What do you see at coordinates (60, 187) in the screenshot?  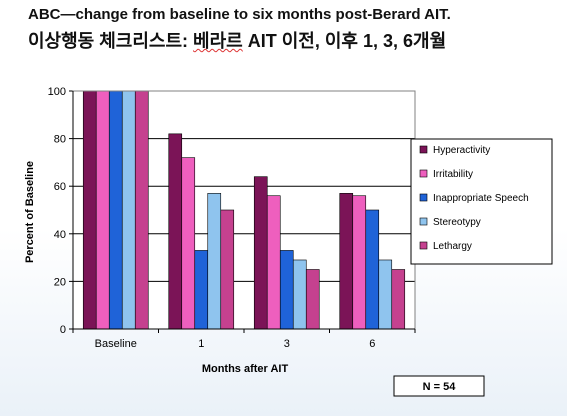 I see `y-tick-label: 60` at bounding box center [60, 187].